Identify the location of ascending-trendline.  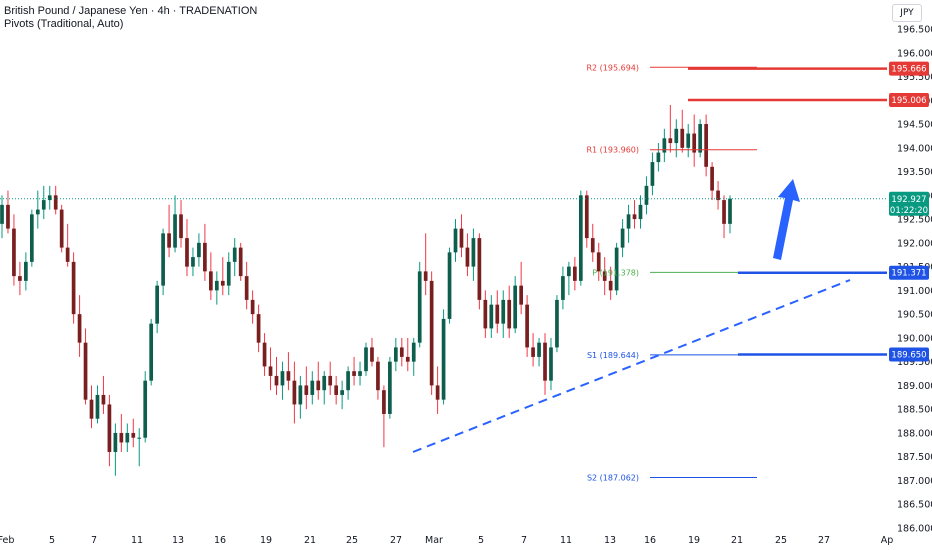
(631, 366).